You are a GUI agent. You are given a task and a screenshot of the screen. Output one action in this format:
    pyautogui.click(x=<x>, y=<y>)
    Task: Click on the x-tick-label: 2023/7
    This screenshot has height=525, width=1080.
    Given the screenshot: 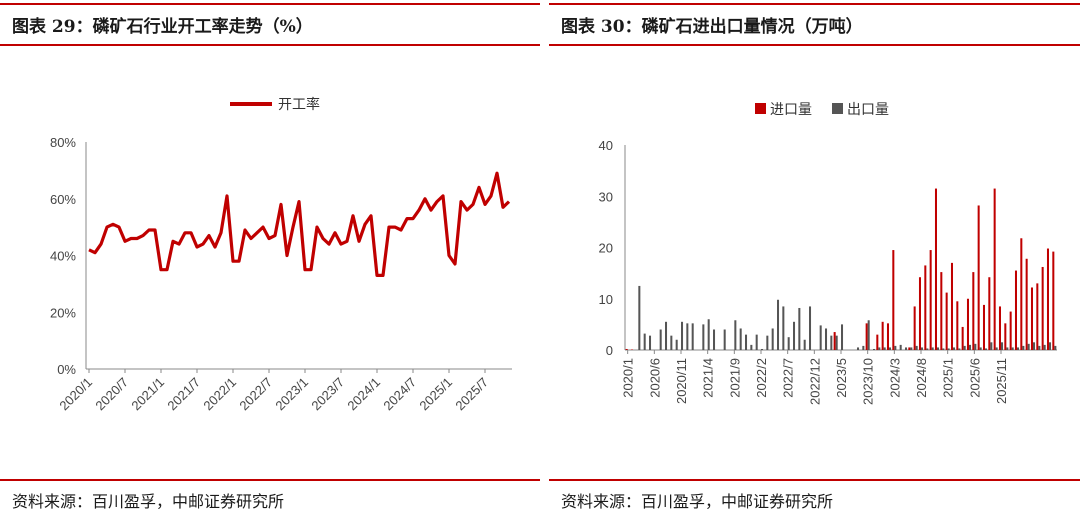 What is the action you would take?
    pyautogui.click(x=327, y=394)
    